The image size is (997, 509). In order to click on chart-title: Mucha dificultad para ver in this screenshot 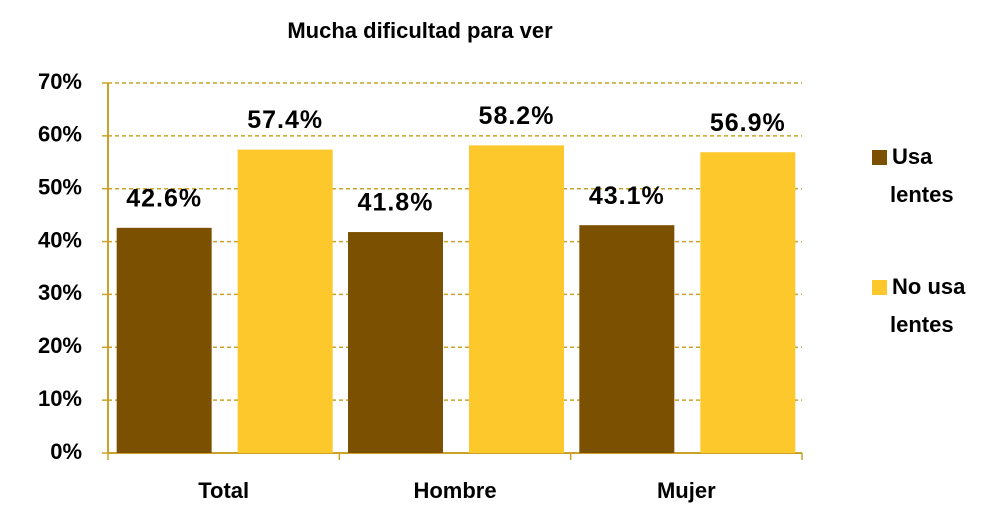, I will do `click(420, 30)`.